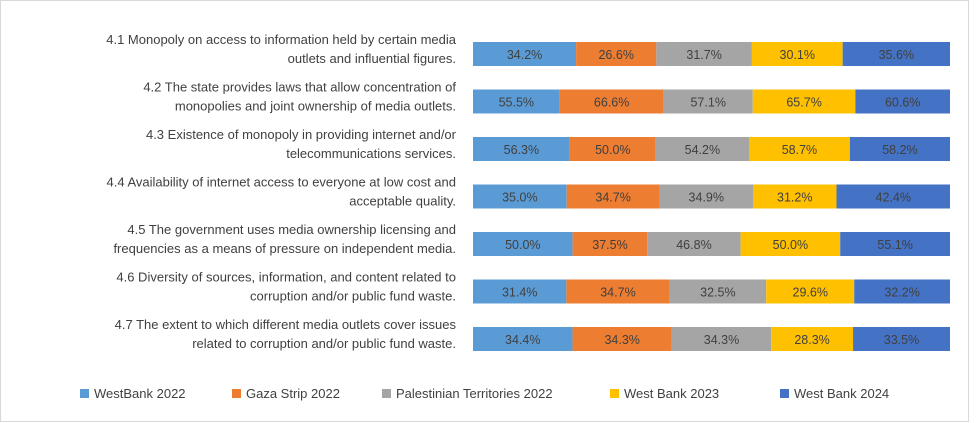 The height and width of the screenshot is (423, 978). I want to click on data-label: 60.6%, so click(902, 103).